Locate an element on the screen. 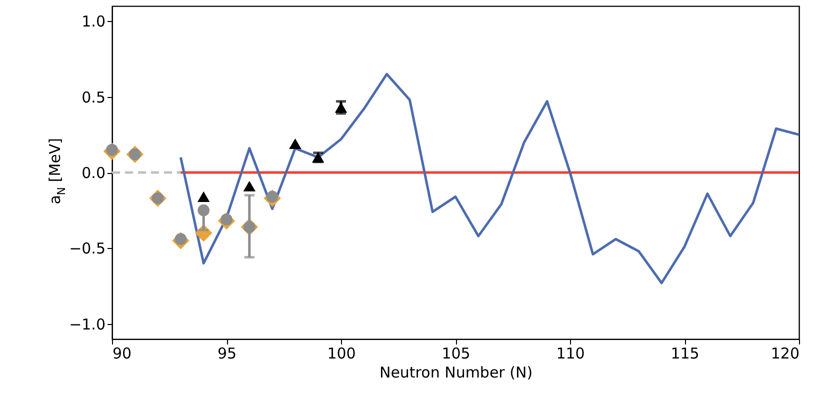 This screenshot has height=404, width=828. x-tick-label: 95 is located at coordinates (227, 353).